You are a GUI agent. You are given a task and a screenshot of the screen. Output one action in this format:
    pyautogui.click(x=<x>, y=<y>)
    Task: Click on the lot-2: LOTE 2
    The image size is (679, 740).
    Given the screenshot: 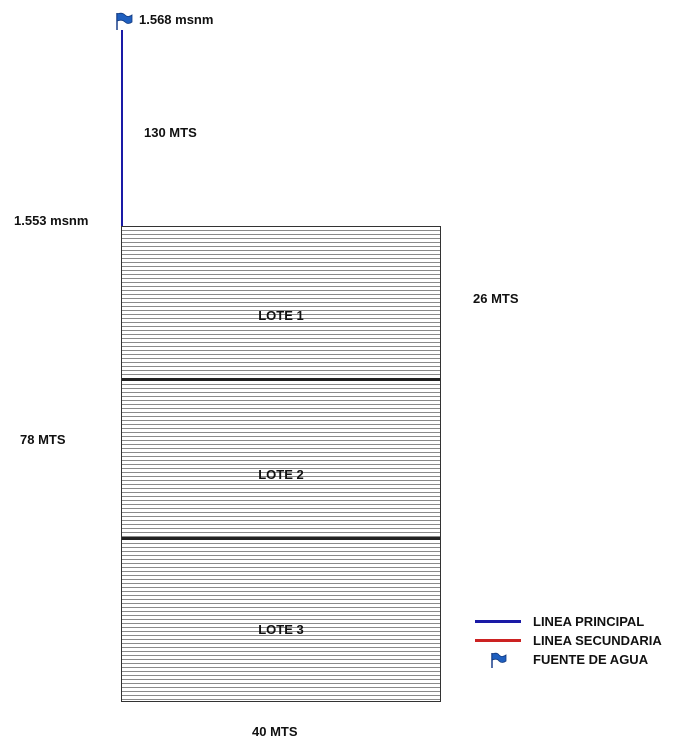 What is the action you would take?
    pyautogui.click(x=281, y=459)
    